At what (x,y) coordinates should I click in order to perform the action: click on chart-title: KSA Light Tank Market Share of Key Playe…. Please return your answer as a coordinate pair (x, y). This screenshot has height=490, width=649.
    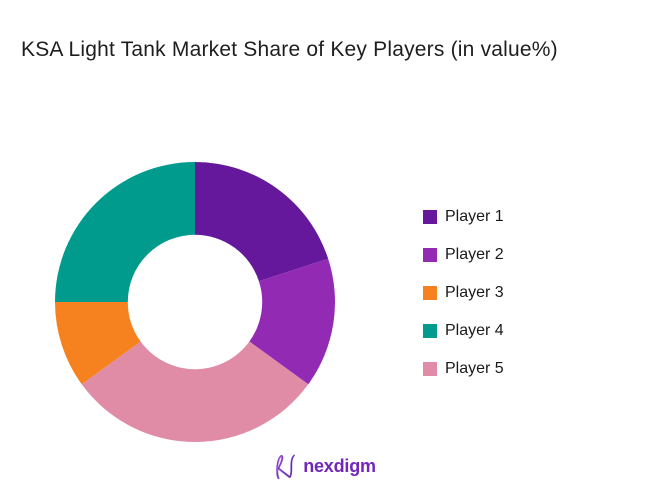
    Looking at the image, I should click on (289, 49).